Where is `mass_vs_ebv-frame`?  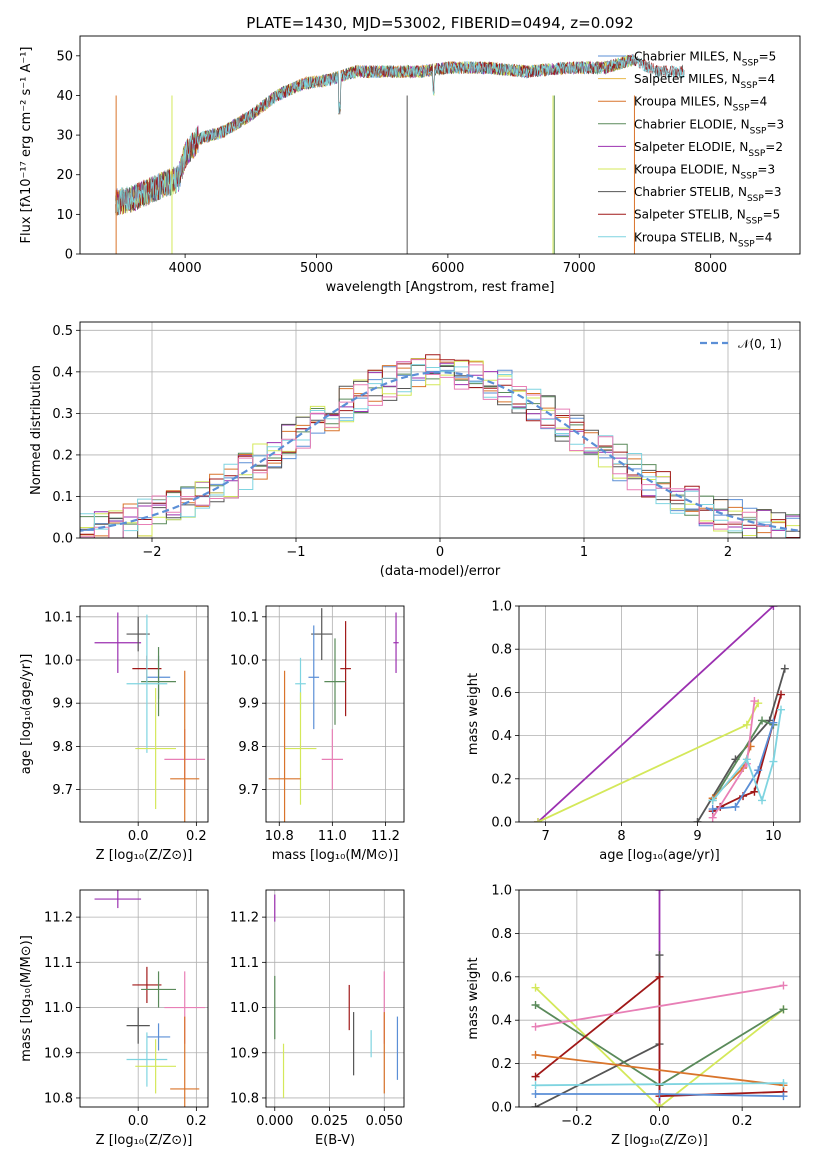
mass_vs_ebv-frame is located at coordinates (335, 998).